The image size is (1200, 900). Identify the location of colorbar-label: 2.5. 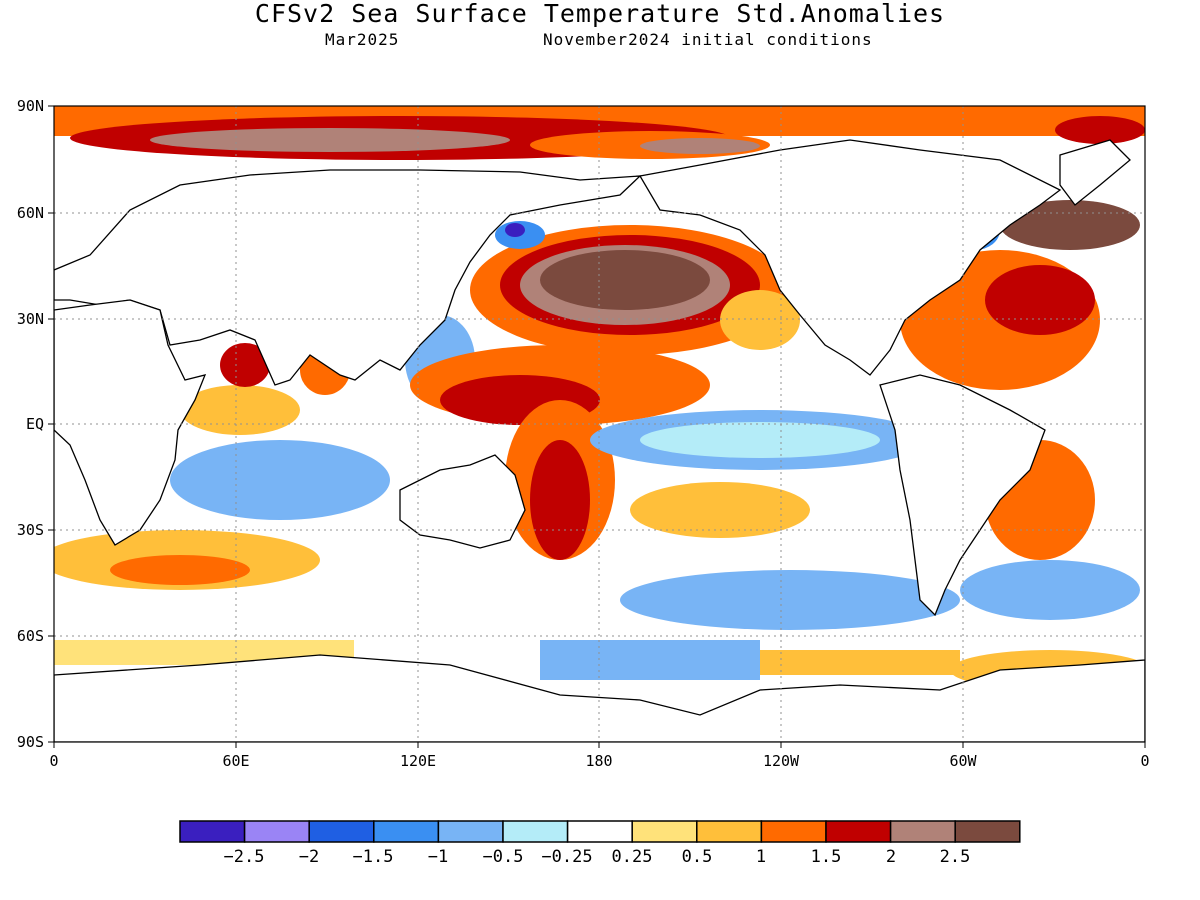
(955, 857).